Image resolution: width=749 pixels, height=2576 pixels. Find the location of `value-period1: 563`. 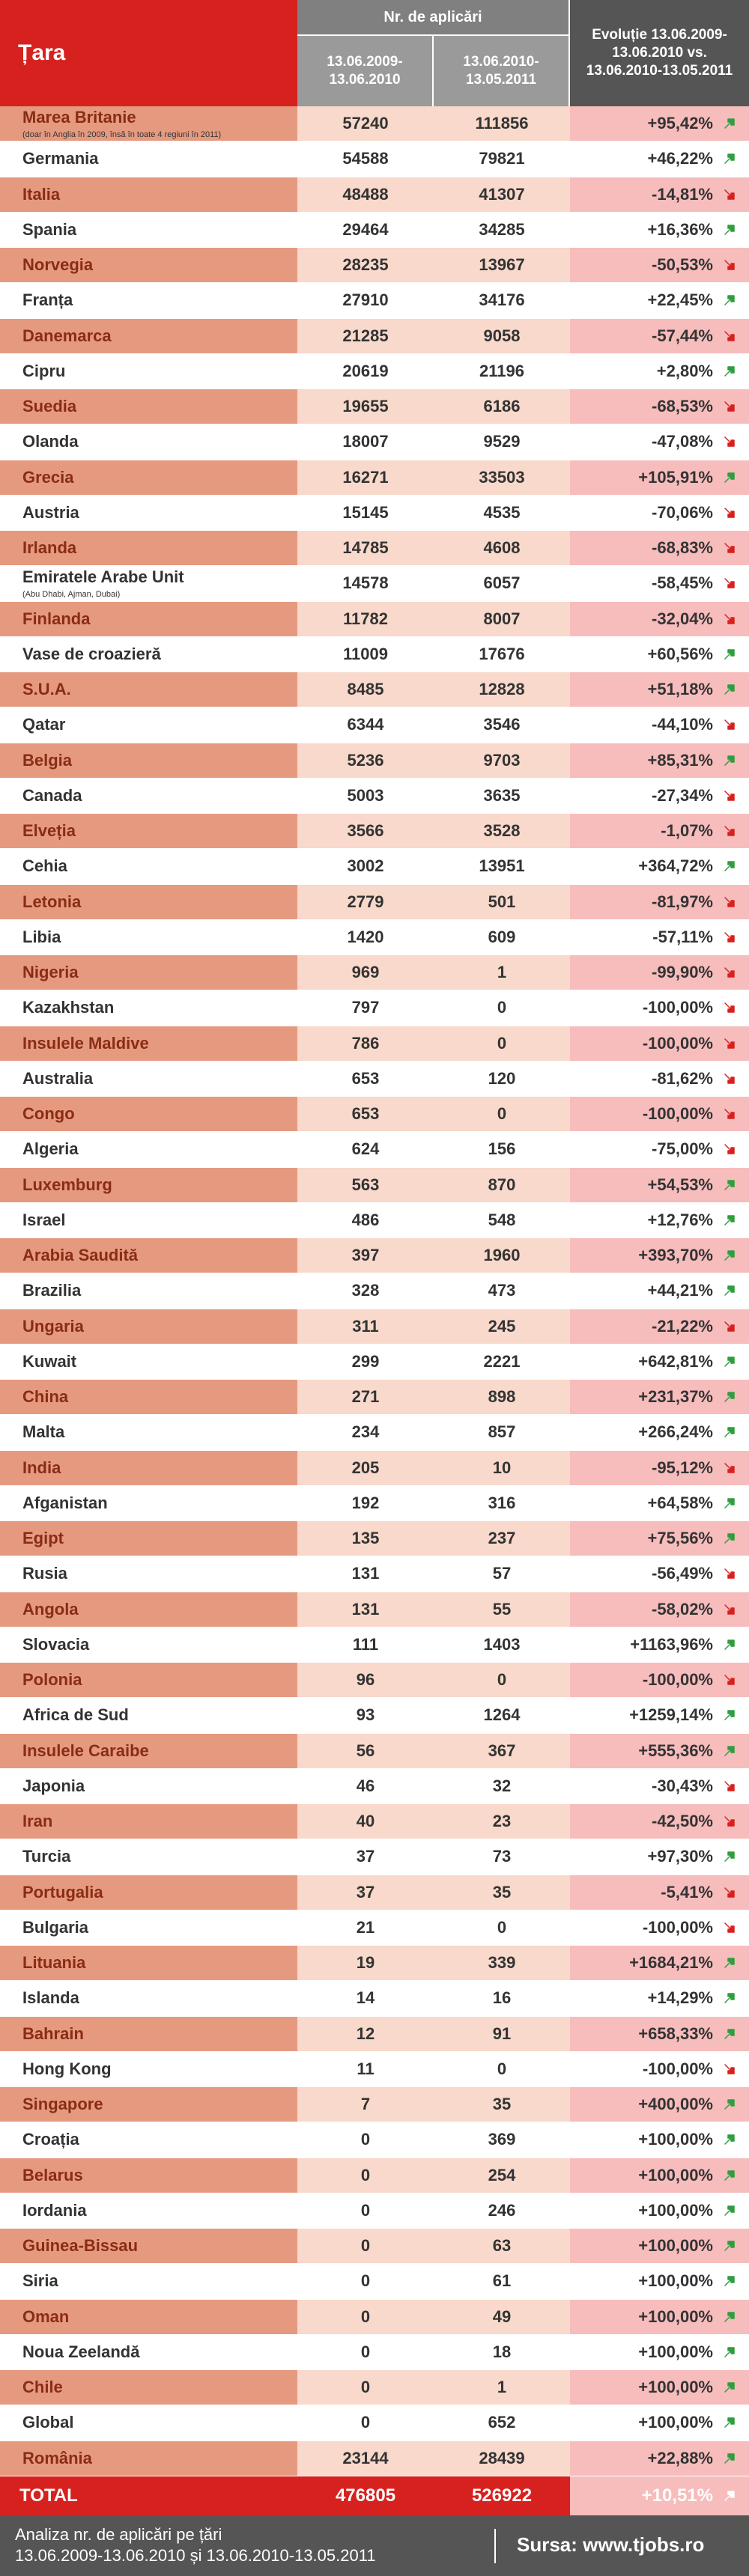

value-period1: 563 is located at coordinates (365, 1184).